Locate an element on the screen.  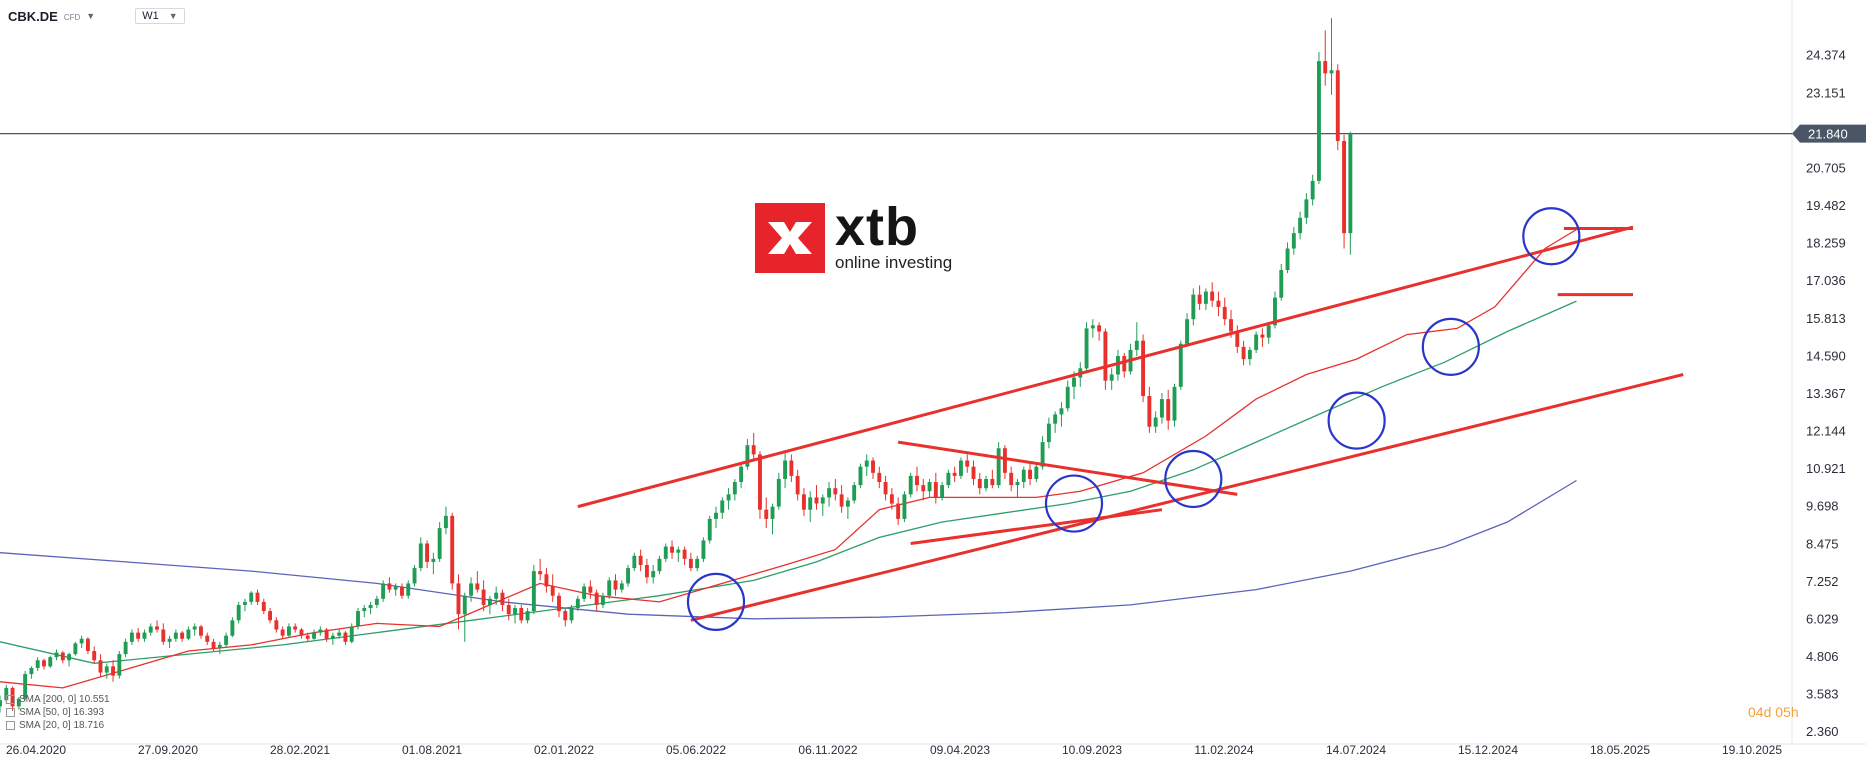
y-tick-label: 7.252 is located at coordinates (1822, 581).